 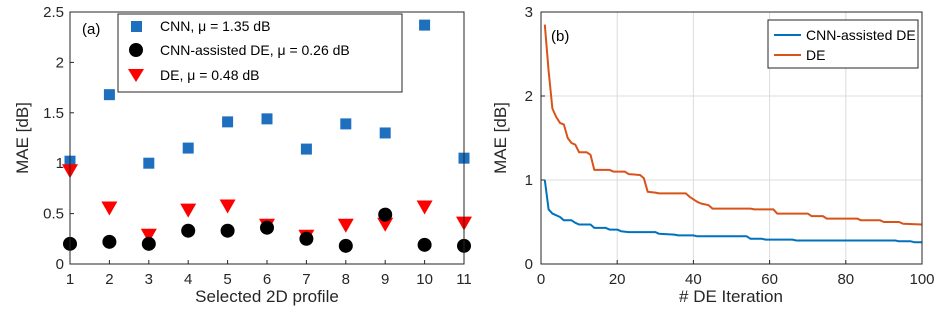 I want to click on legend-de-marker, so click(x=136, y=75).